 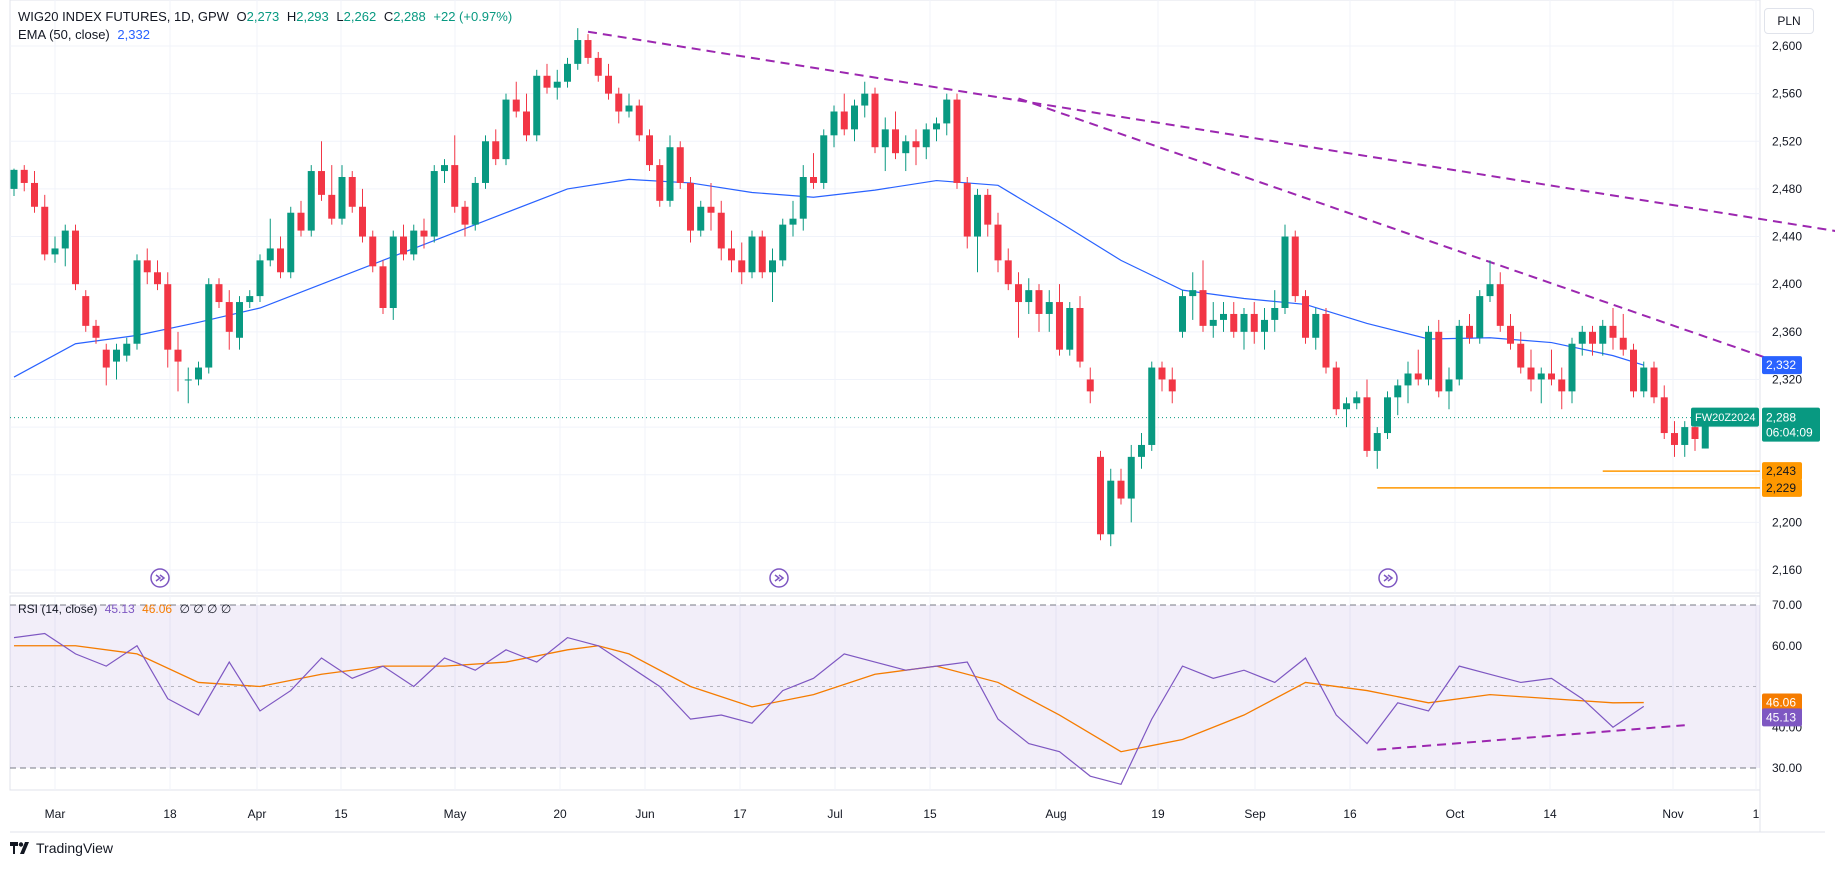 What do you see at coordinates (61, 848) in the screenshot?
I see `tradingview-brand: TradingView` at bounding box center [61, 848].